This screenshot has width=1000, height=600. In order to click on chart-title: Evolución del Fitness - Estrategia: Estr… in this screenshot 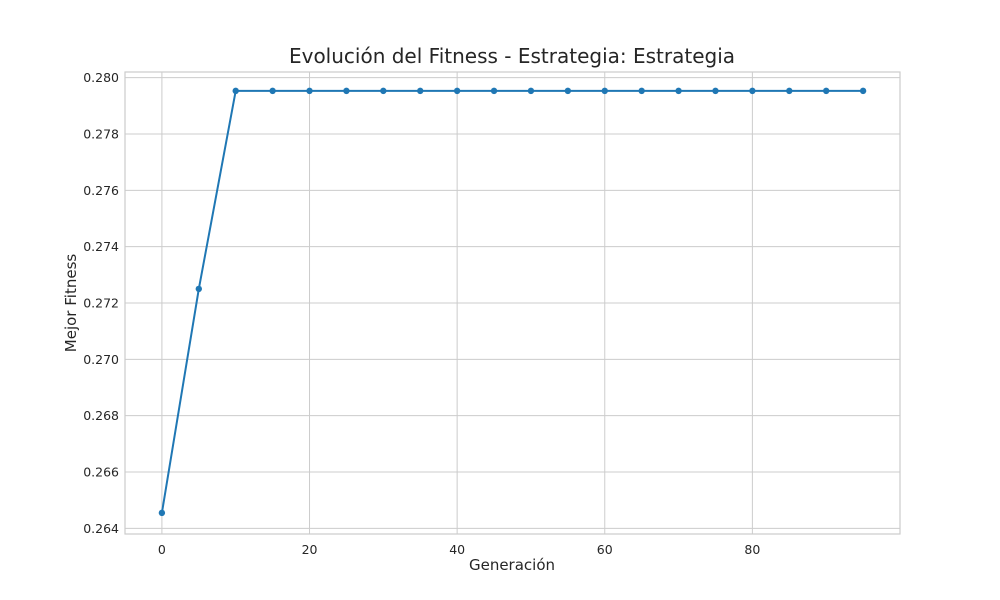, I will do `click(512, 56)`.